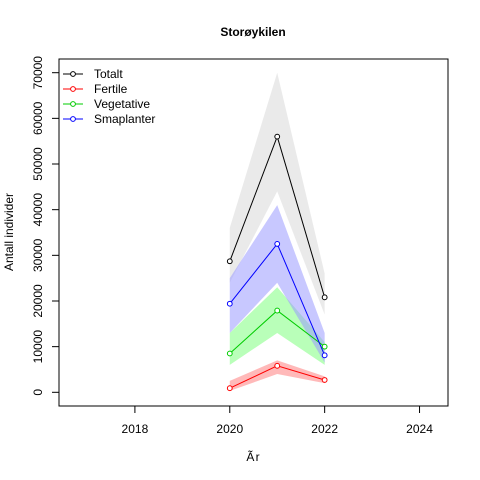 This screenshot has width=480, height=480. What do you see at coordinates (38, 118) in the screenshot?
I see `y-tick-label-60000: 60000` at bounding box center [38, 118].